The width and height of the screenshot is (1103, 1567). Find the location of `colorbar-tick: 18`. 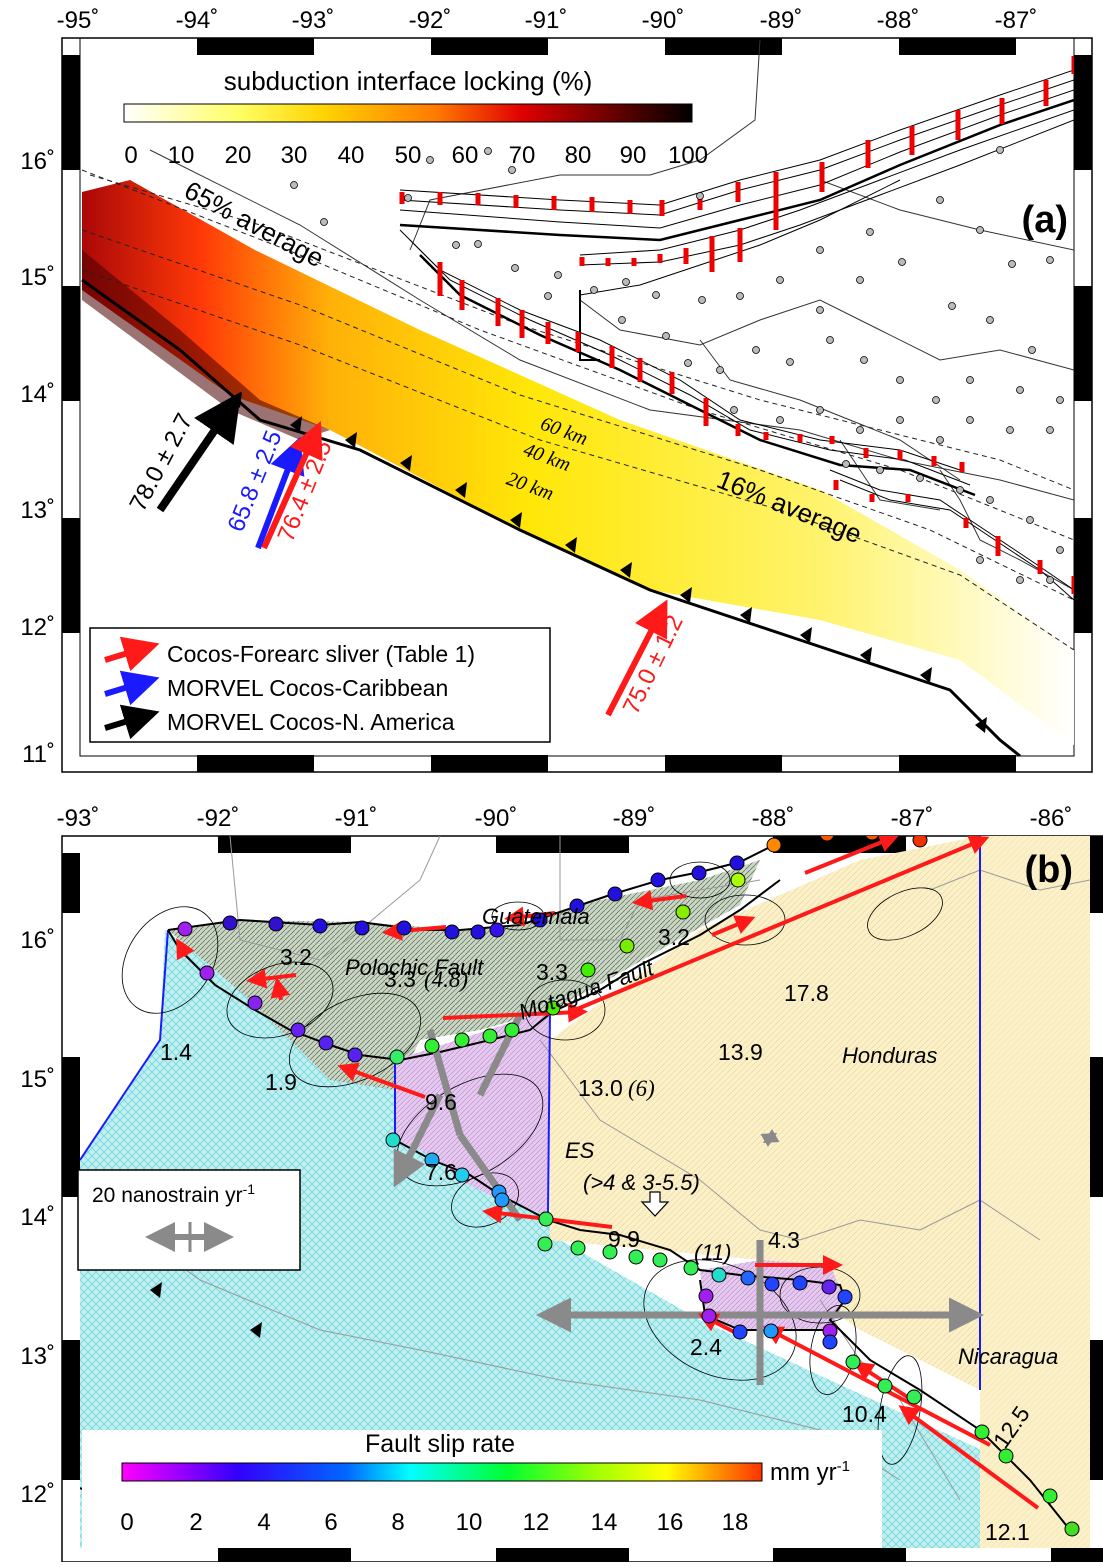

colorbar-tick: 18 is located at coordinates (735, 1522).